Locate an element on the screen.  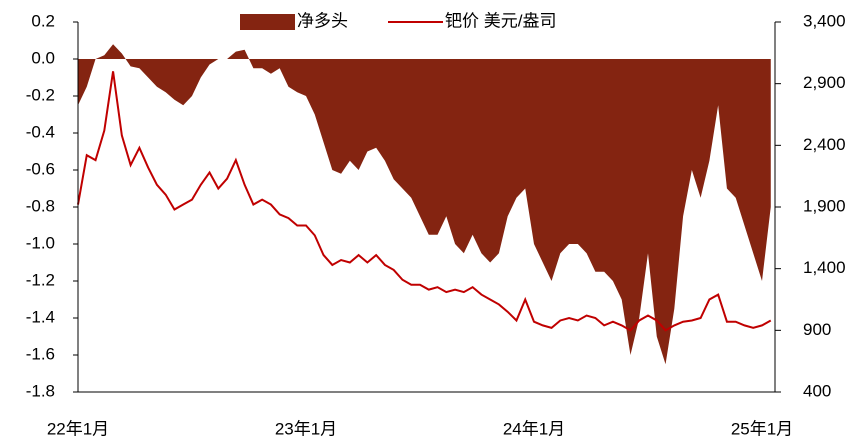
y-tick-label: -0.8 is located at coordinates (40, 205).